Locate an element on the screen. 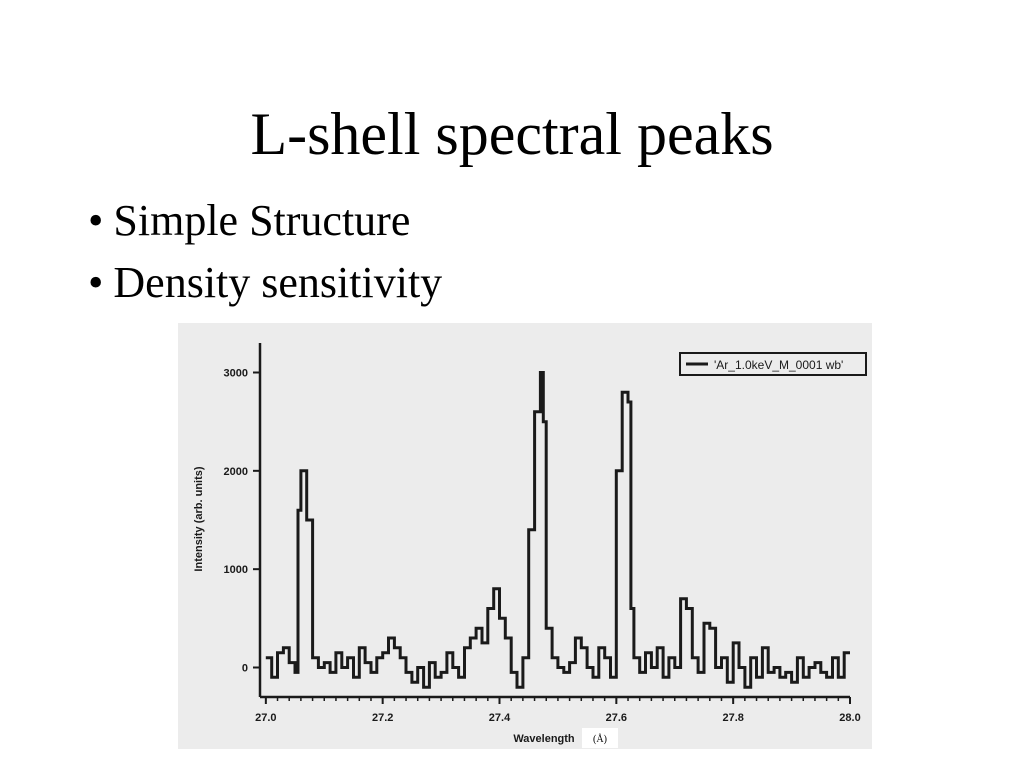  x-tick-label: 27.8 is located at coordinates (732, 718).